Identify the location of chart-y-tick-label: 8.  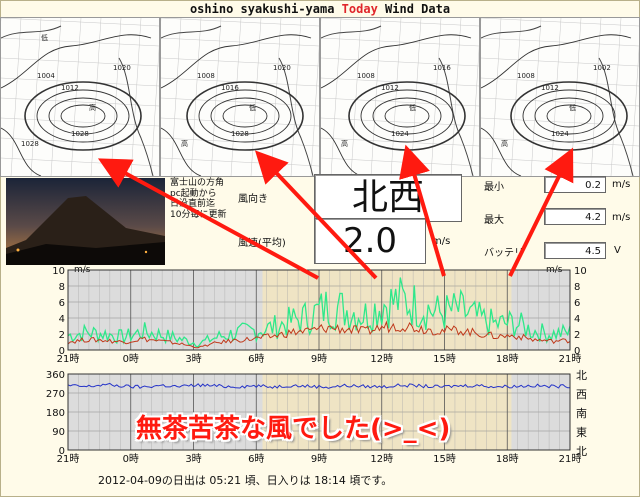
(62, 287).